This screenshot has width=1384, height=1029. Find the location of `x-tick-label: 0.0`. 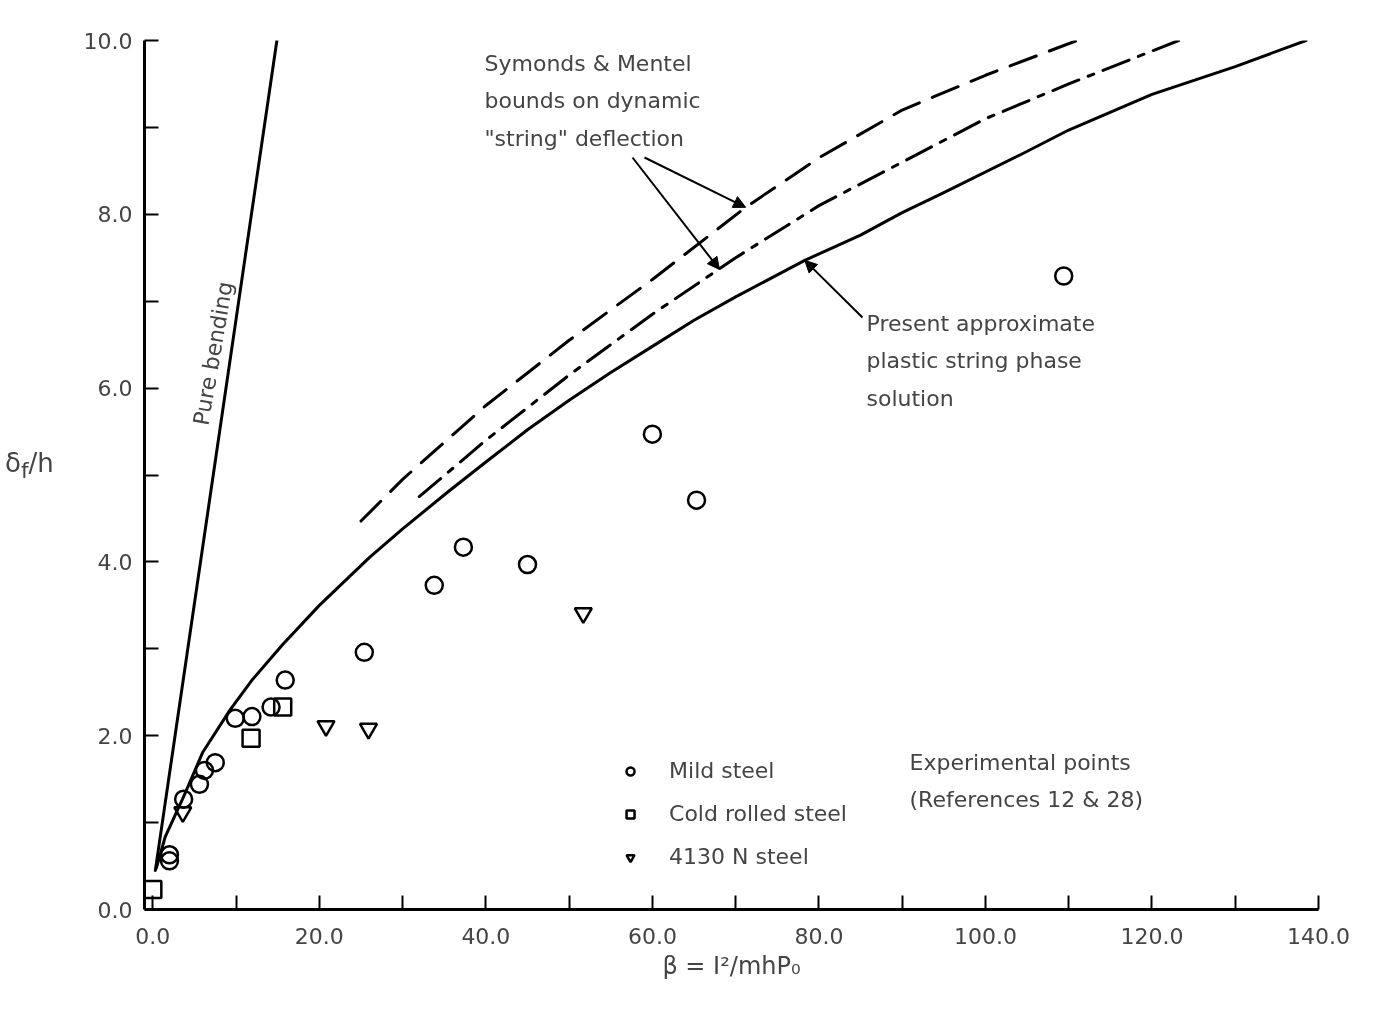

x-tick-label: 0.0 is located at coordinates (153, 936).